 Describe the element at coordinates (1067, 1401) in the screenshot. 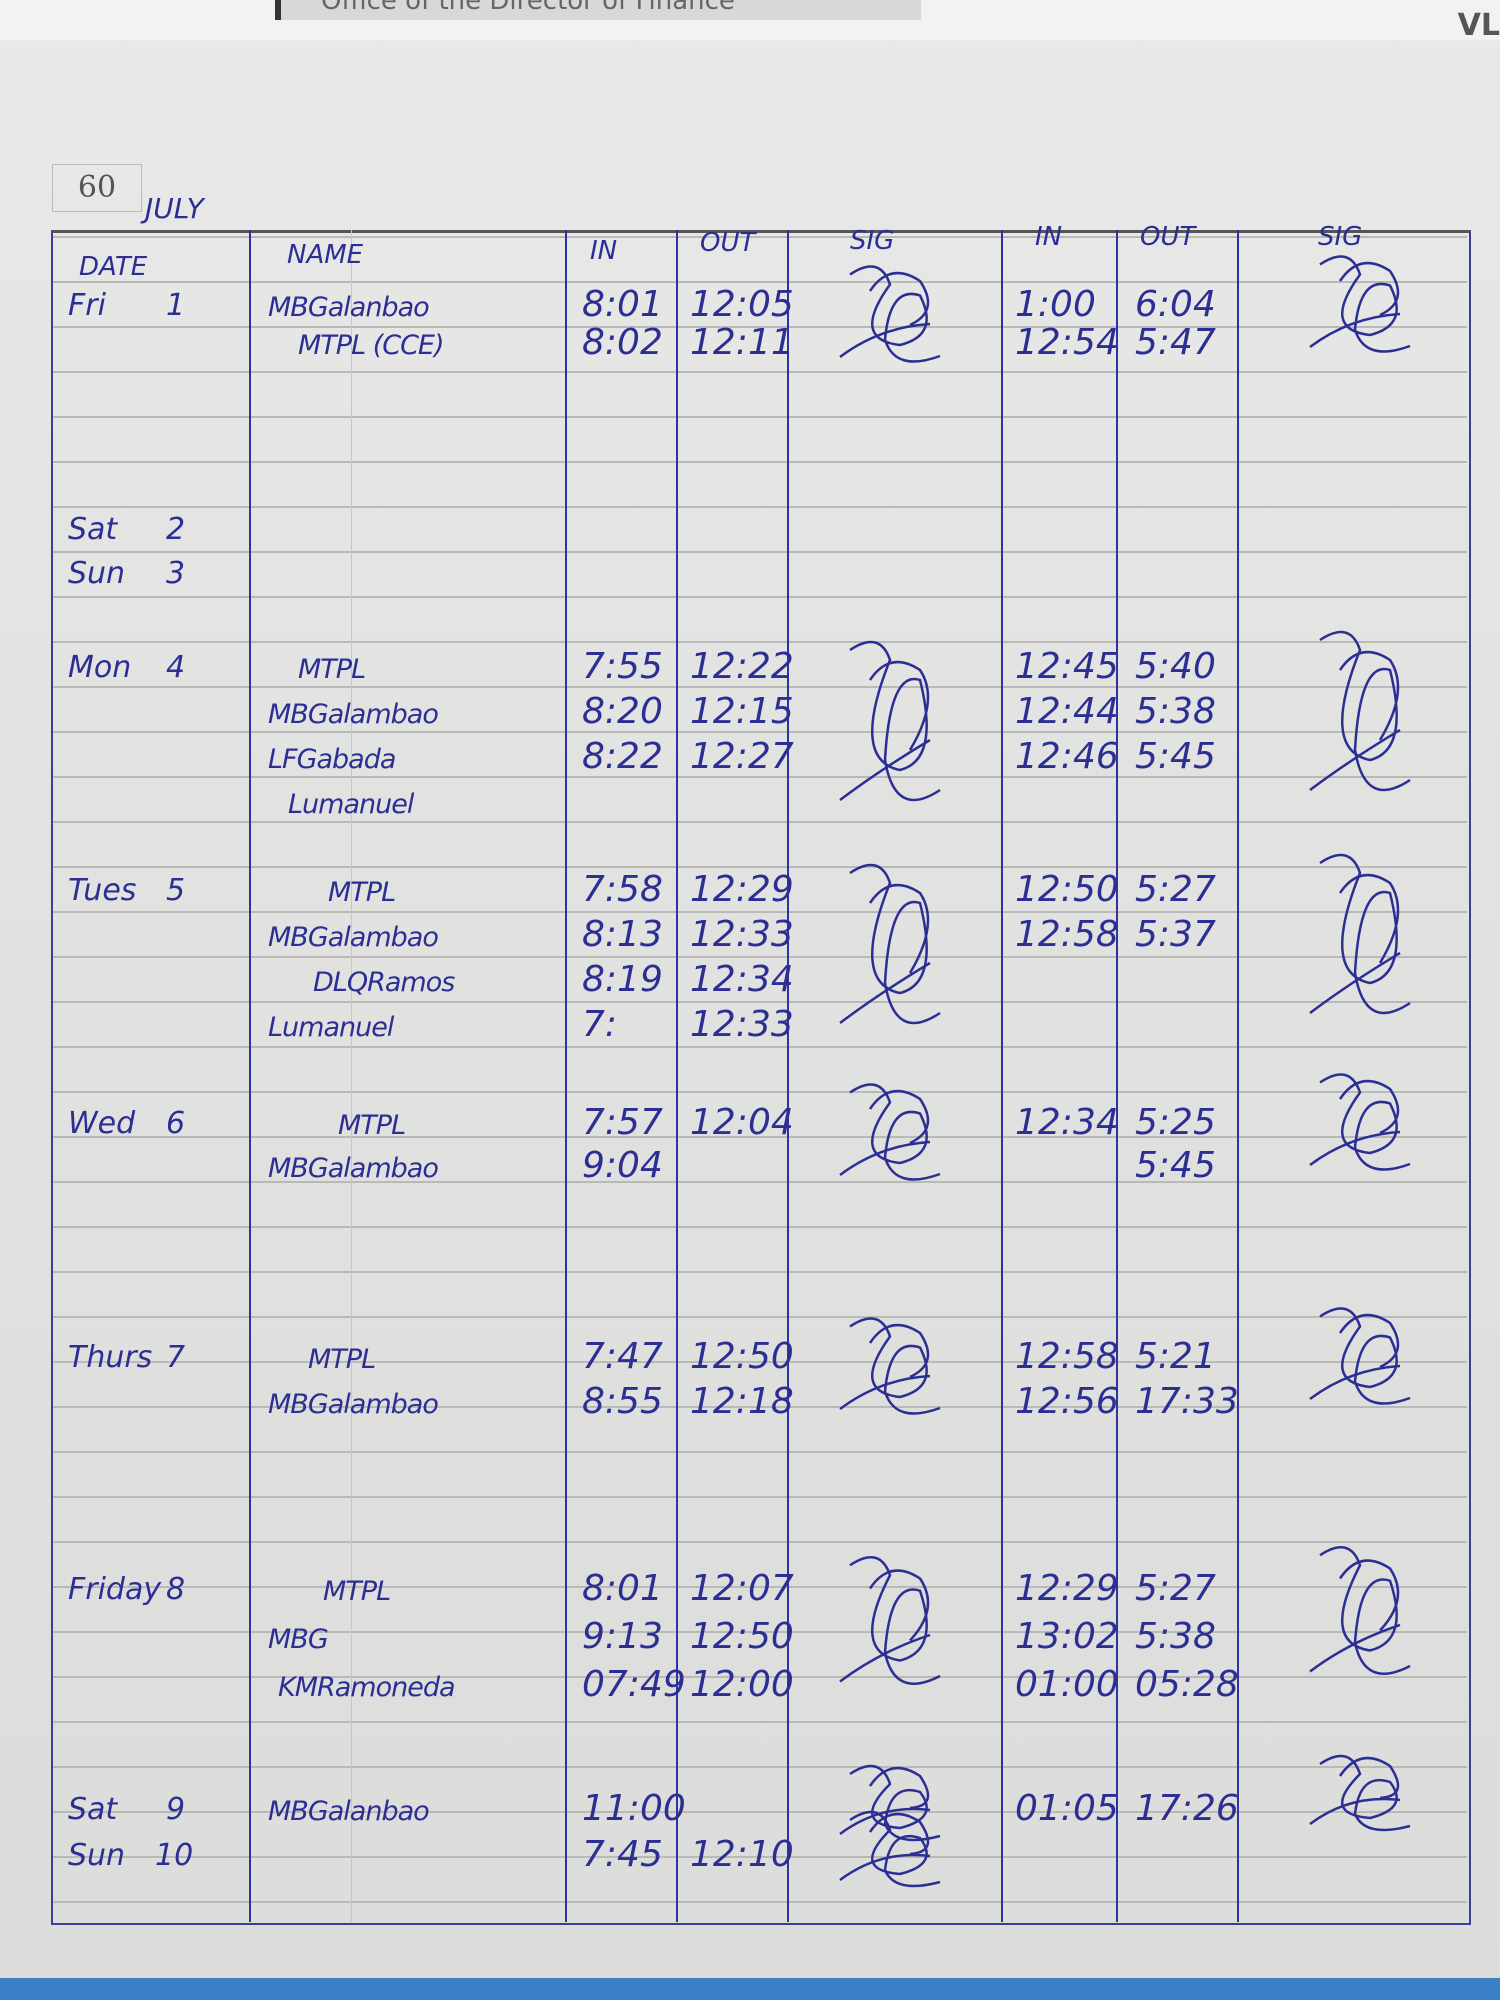

I see `time-in-pm: 12:56` at that location.